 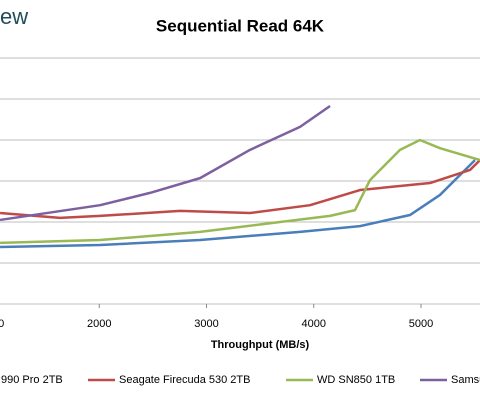 I want to click on x-tick-label: 4000, so click(x=314, y=324).